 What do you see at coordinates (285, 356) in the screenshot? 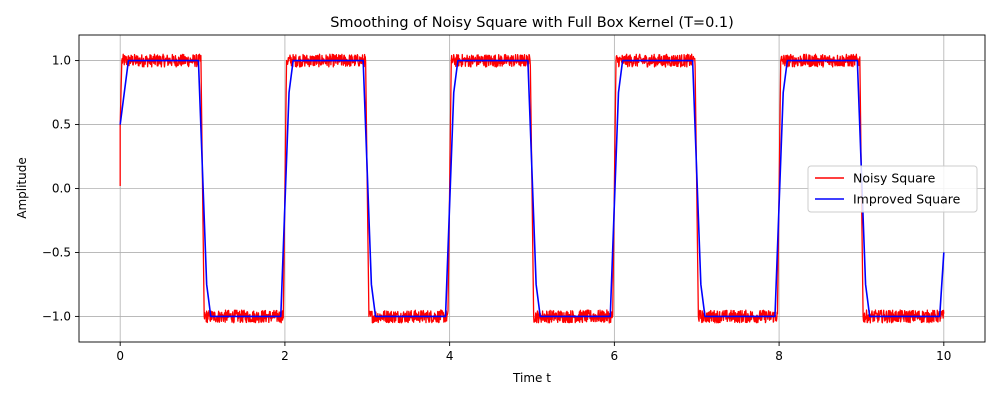
I see `x-tick-label: 2` at bounding box center [285, 356].